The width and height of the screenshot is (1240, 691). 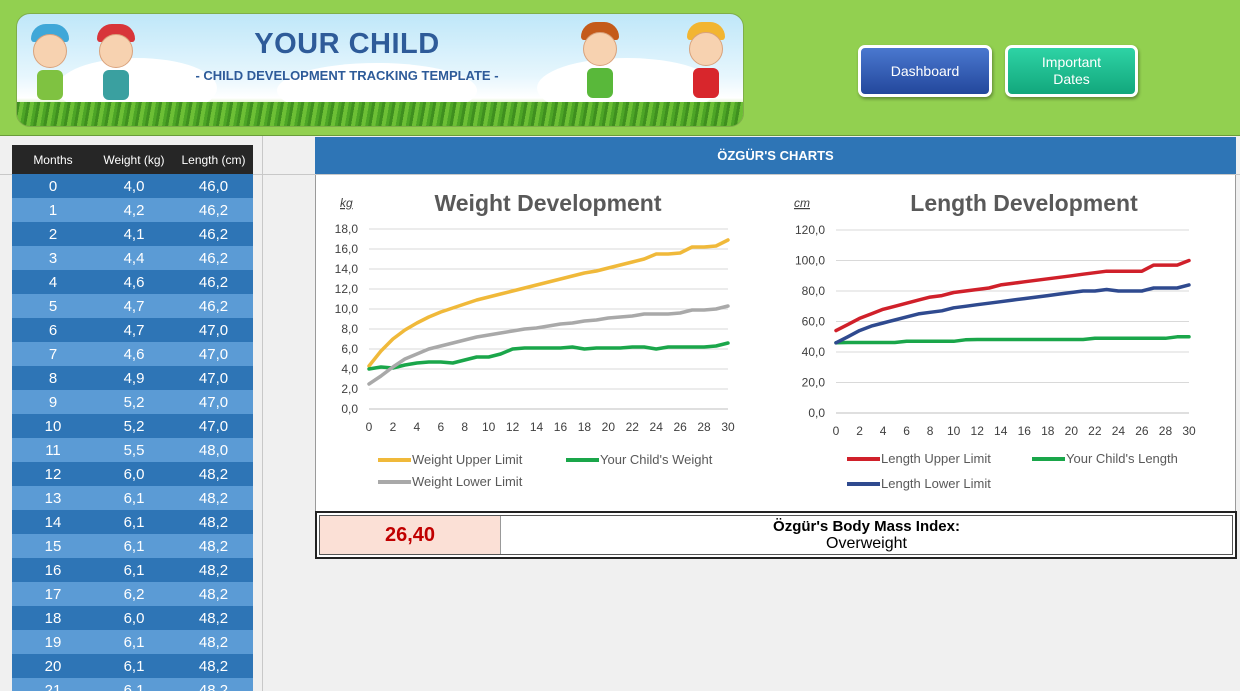 What do you see at coordinates (620, 174) in the screenshot?
I see `row-divider` at bounding box center [620, 174].